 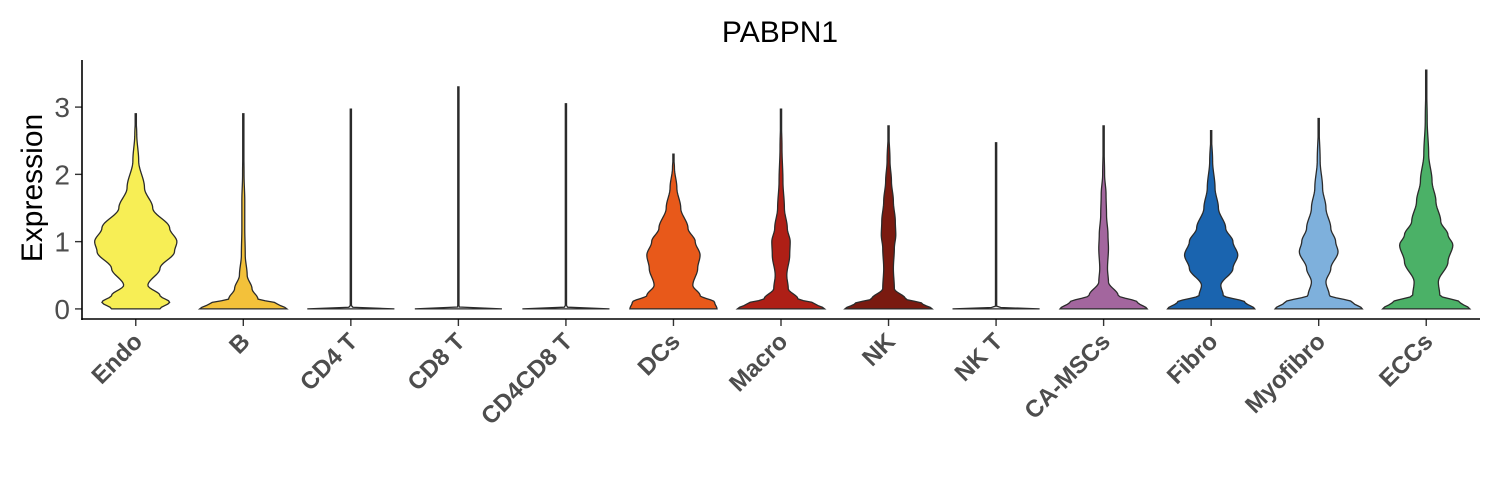 I want to click on violin-macro, so click(x=781, y=209).